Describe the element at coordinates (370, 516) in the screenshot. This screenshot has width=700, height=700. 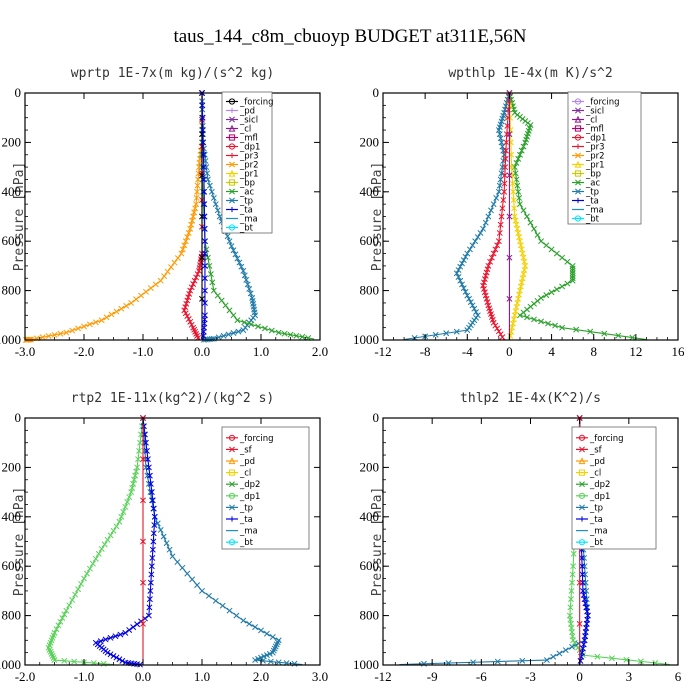
I see `y-tick-label: 400` at that location.